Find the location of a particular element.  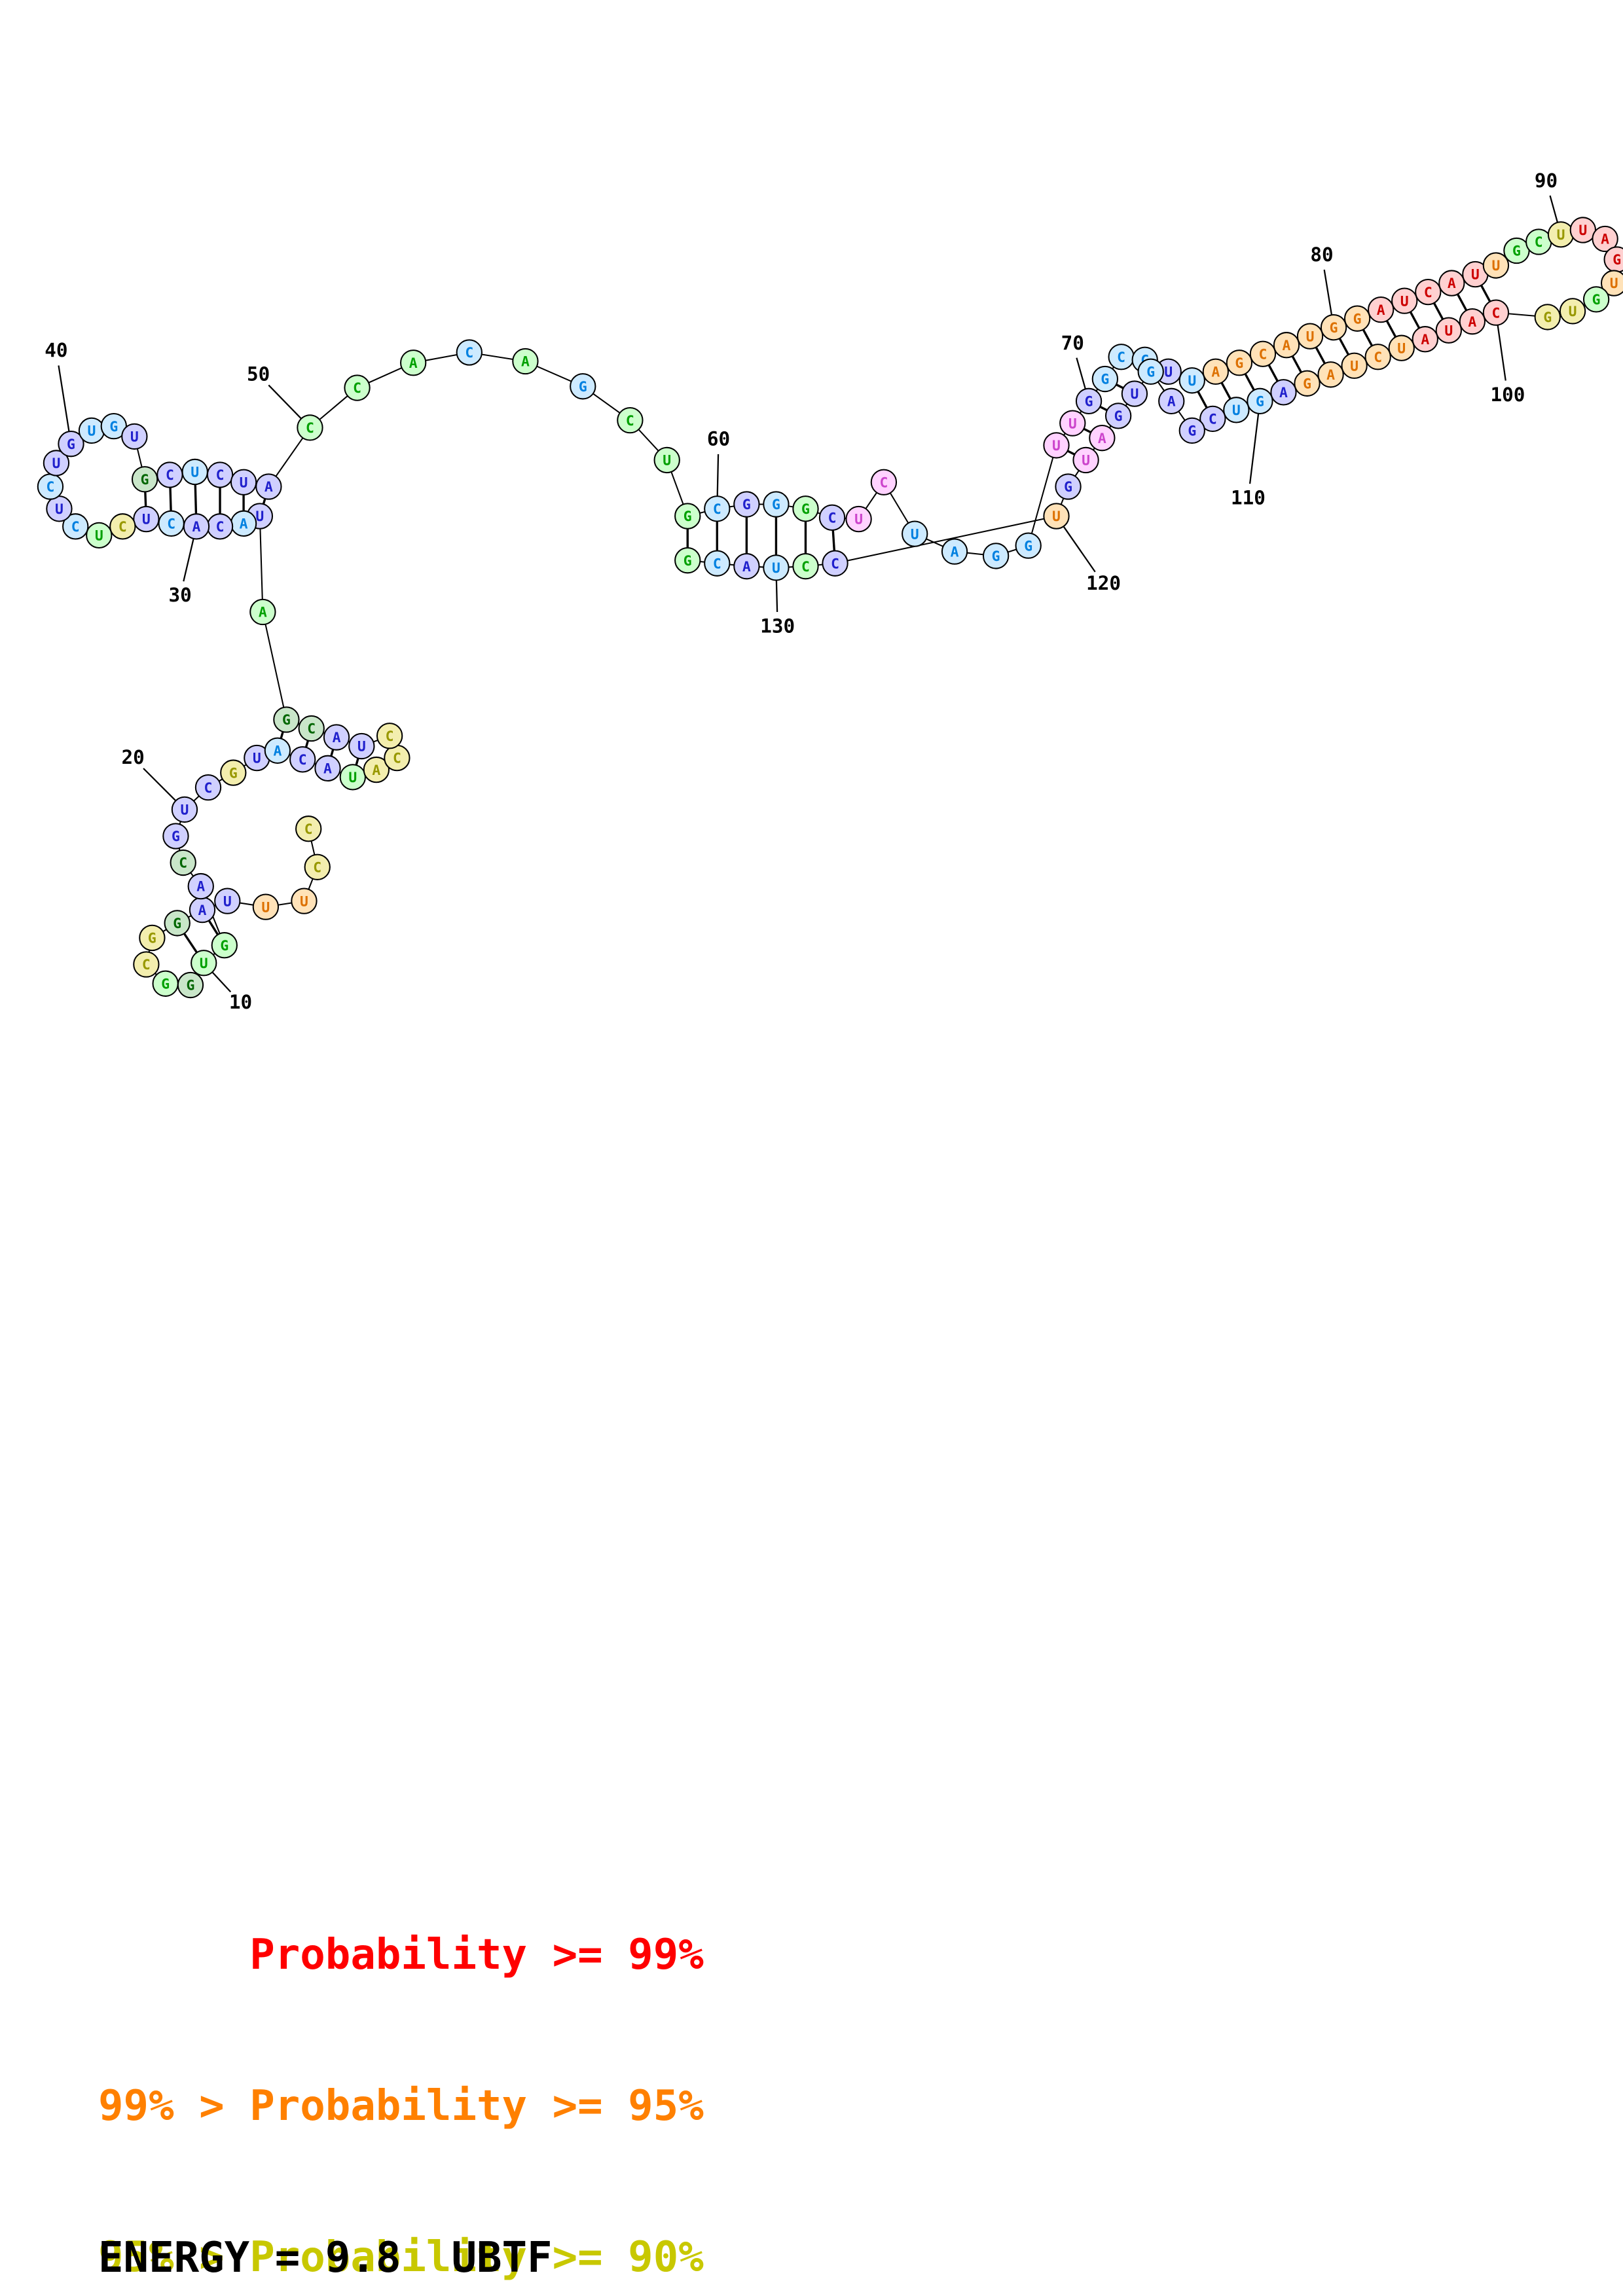

position-label: 100 is located at coordinates (1508, 395).